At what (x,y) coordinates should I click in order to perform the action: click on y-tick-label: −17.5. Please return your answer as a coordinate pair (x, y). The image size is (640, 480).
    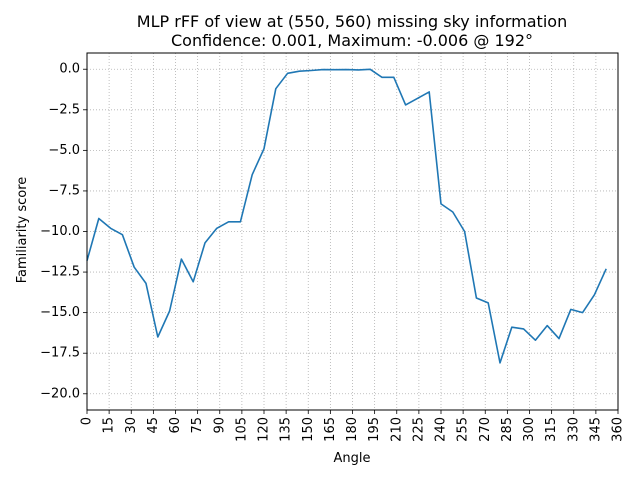
    Looking at the image, I should click on (60, 353).